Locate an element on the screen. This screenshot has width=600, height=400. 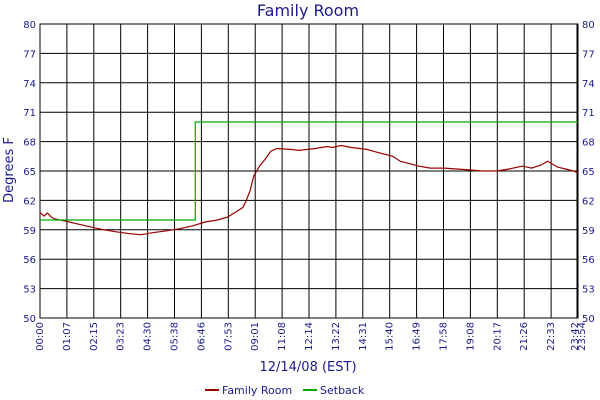
x-tick-label: 19:08 is located at coordinates (470, 336).